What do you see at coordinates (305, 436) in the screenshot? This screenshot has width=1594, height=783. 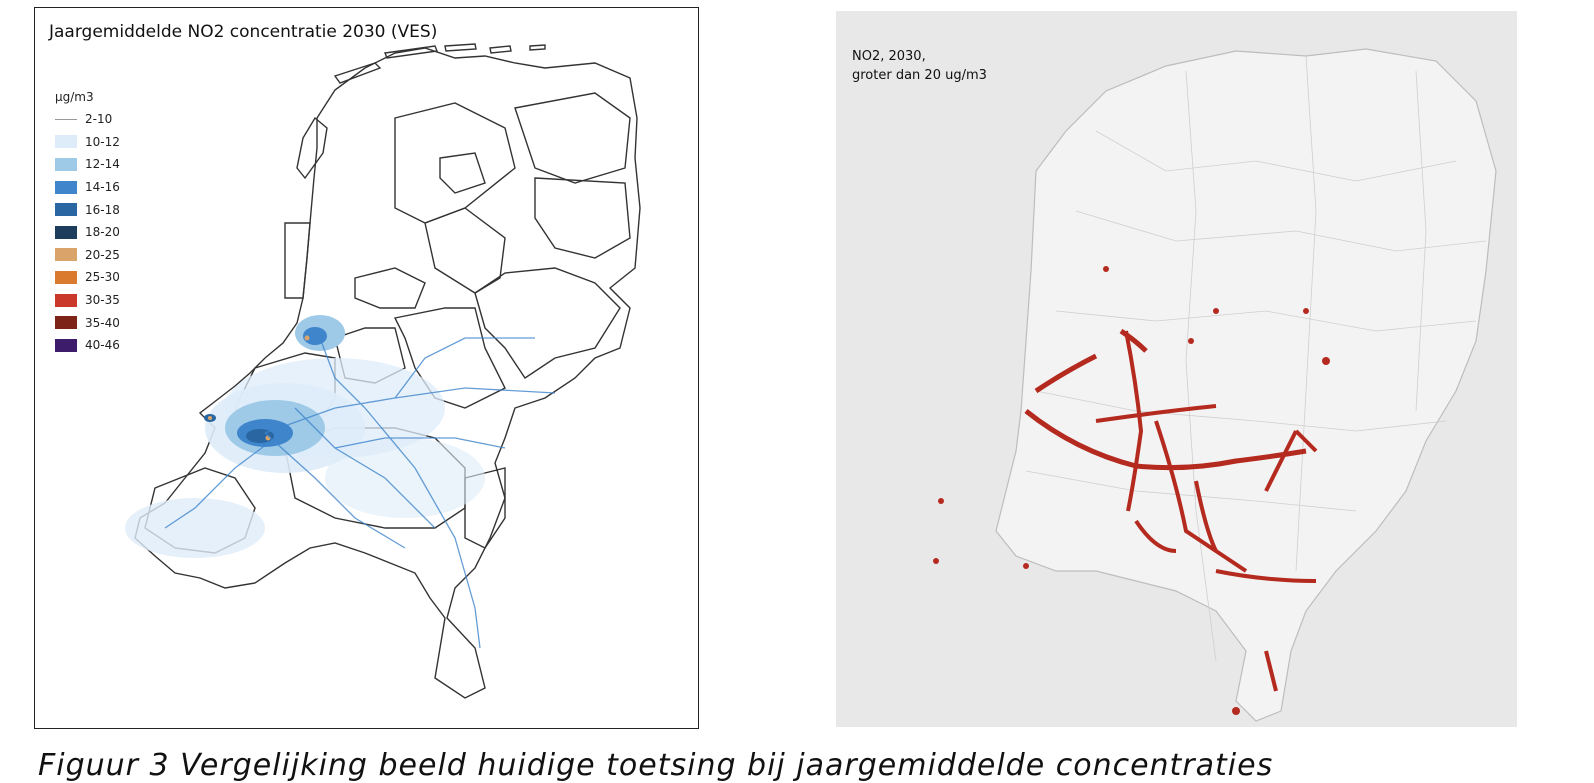 I see `no2-concentration-areas` at bounding box center [305, 436].